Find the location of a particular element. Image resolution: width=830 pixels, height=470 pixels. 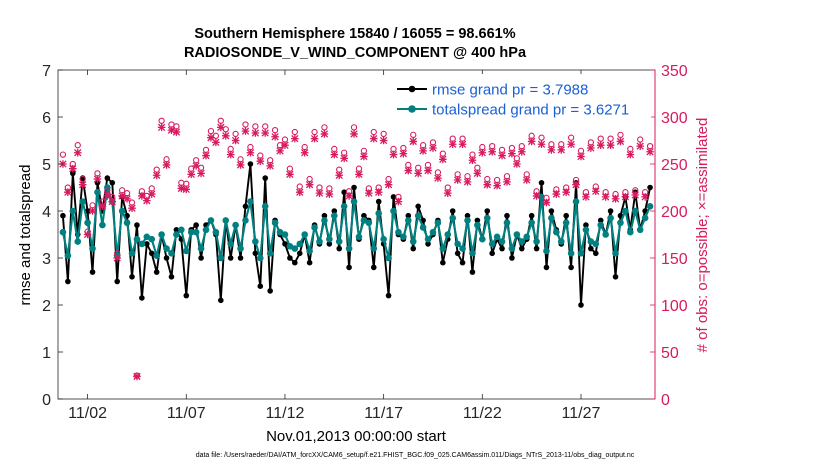

legend-spread-marker is located at coordinates (412, 109).